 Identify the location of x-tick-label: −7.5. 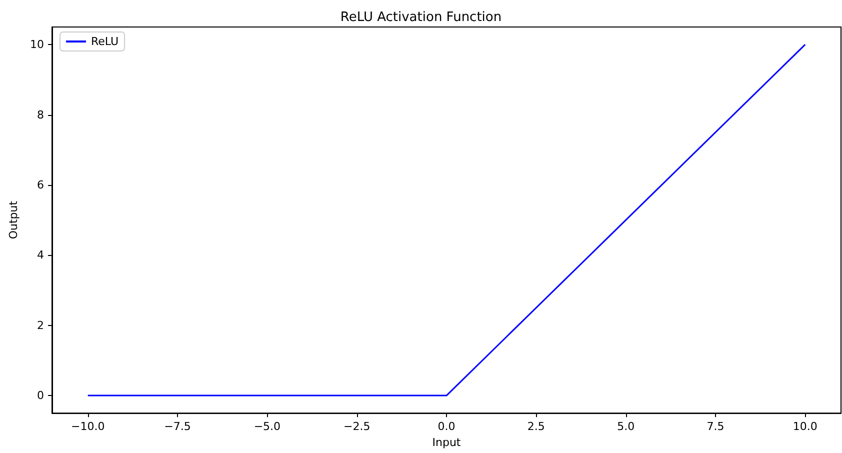
(177, 427).